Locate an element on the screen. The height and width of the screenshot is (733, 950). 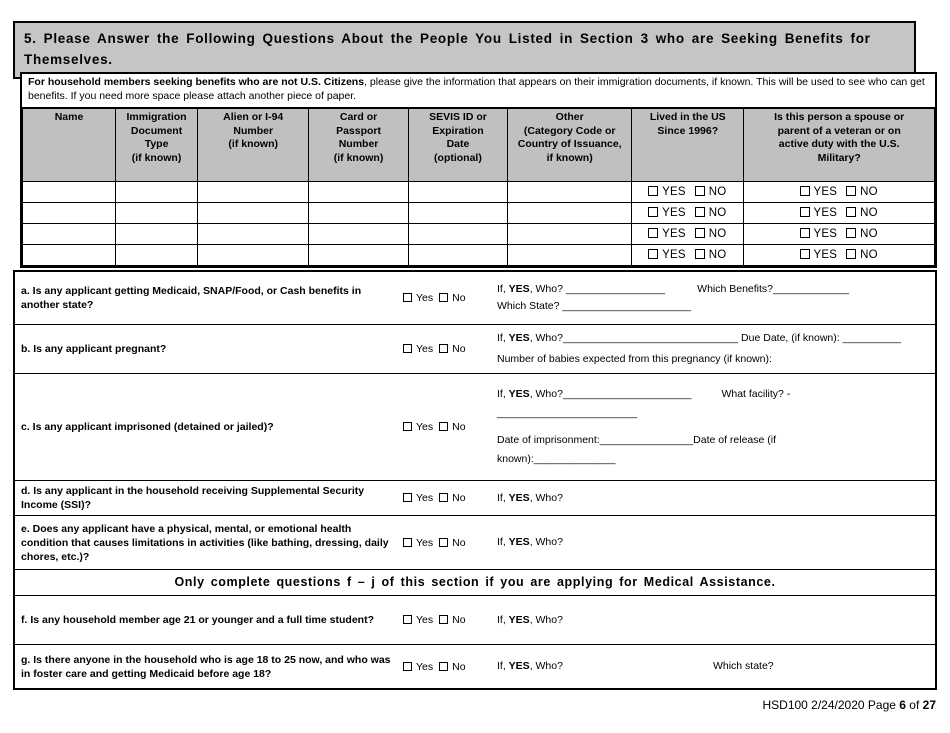
column-header: Lived in the US Since 1996? is located at coordinates (688, 144).